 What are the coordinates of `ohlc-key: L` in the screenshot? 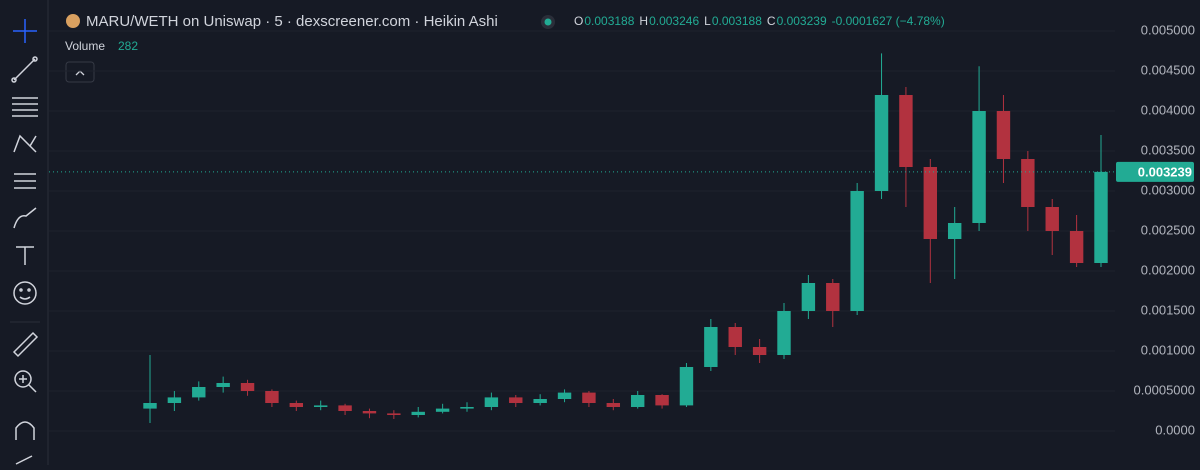 It's located at (707, 21).